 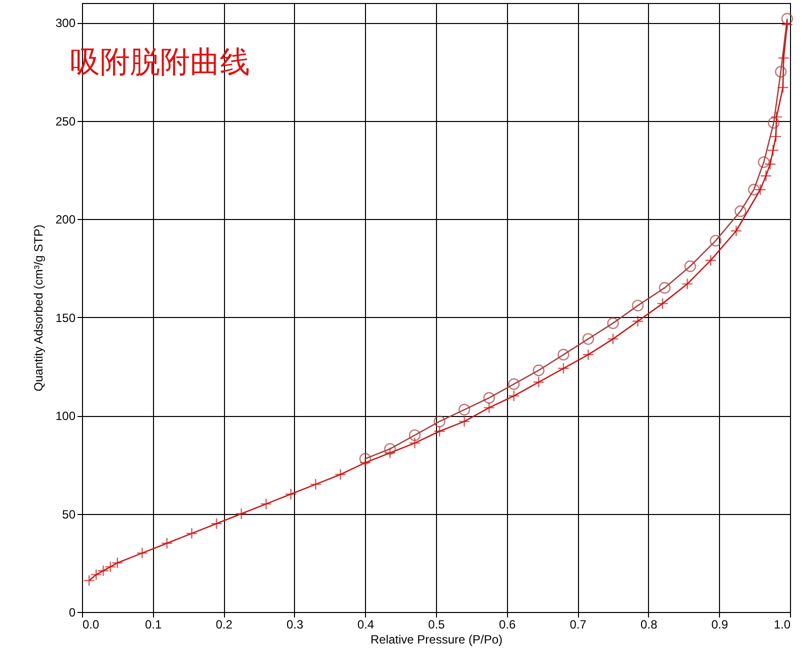 What do you see at coordinates (65, 219) in the screenshot?
I see `y-tick-label: 200` at bounding box center [65, 219].